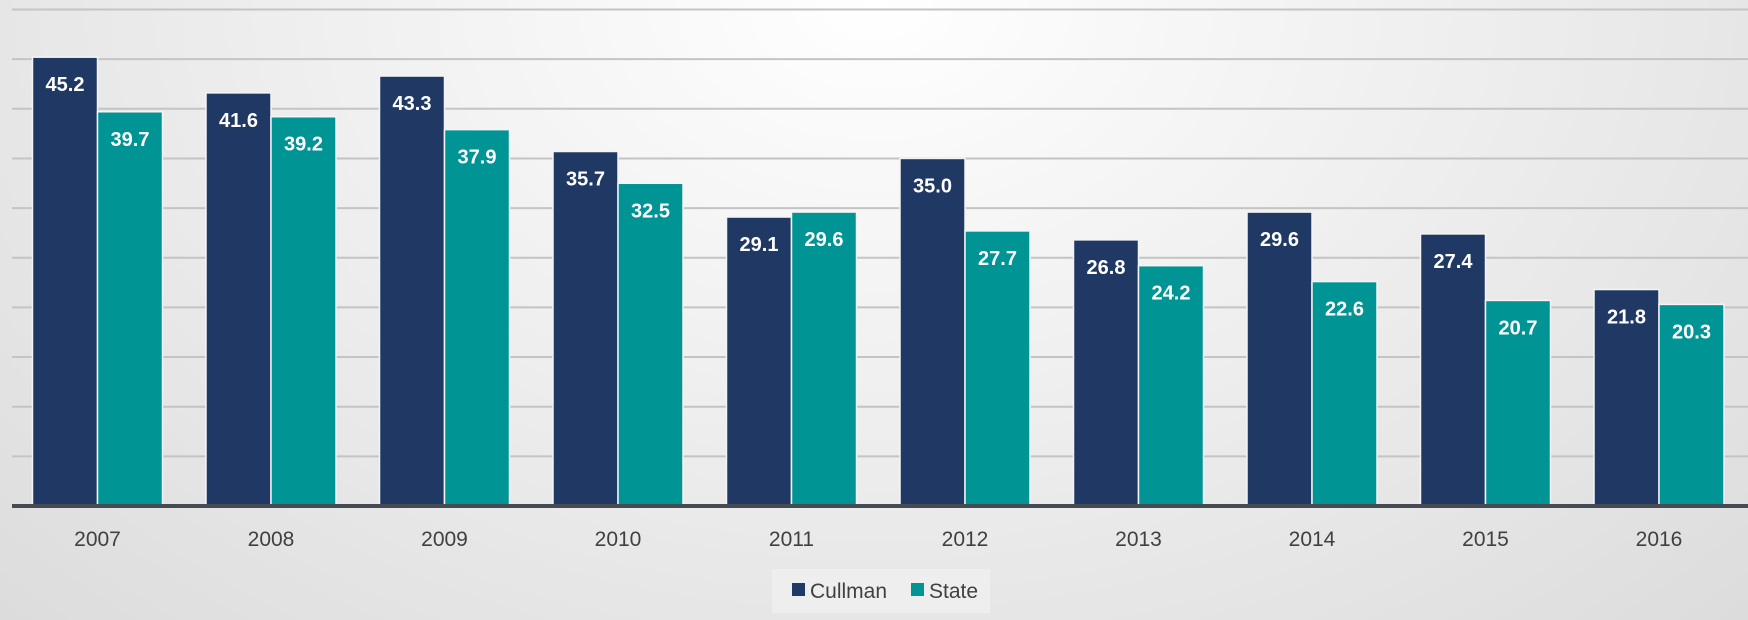 The image size is (1748, 620). I want to click on data-label-state-2015: 20.7, so click(1518, 328).